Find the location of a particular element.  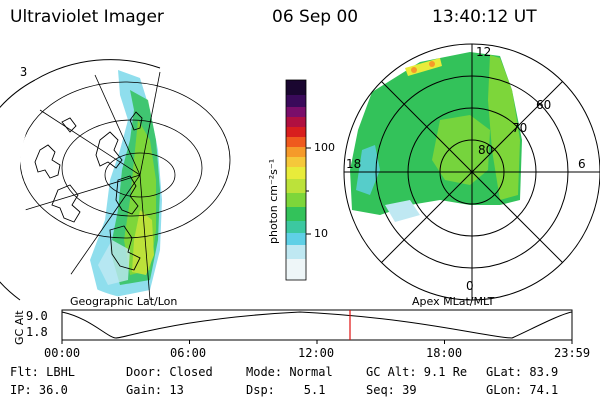

page-title: Ultraviolet Imager is located at coordinates (87, 17).